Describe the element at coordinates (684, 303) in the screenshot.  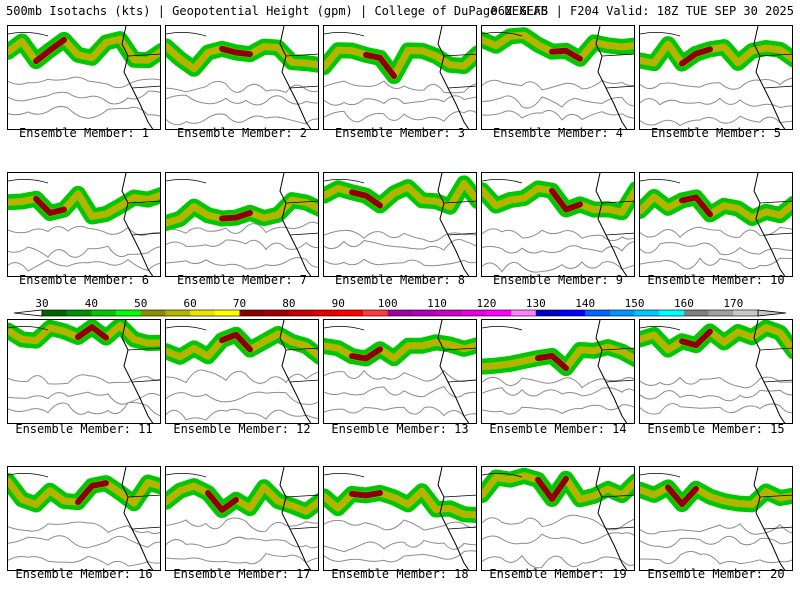
I see `colorbar-tick-label: 160` at that location.